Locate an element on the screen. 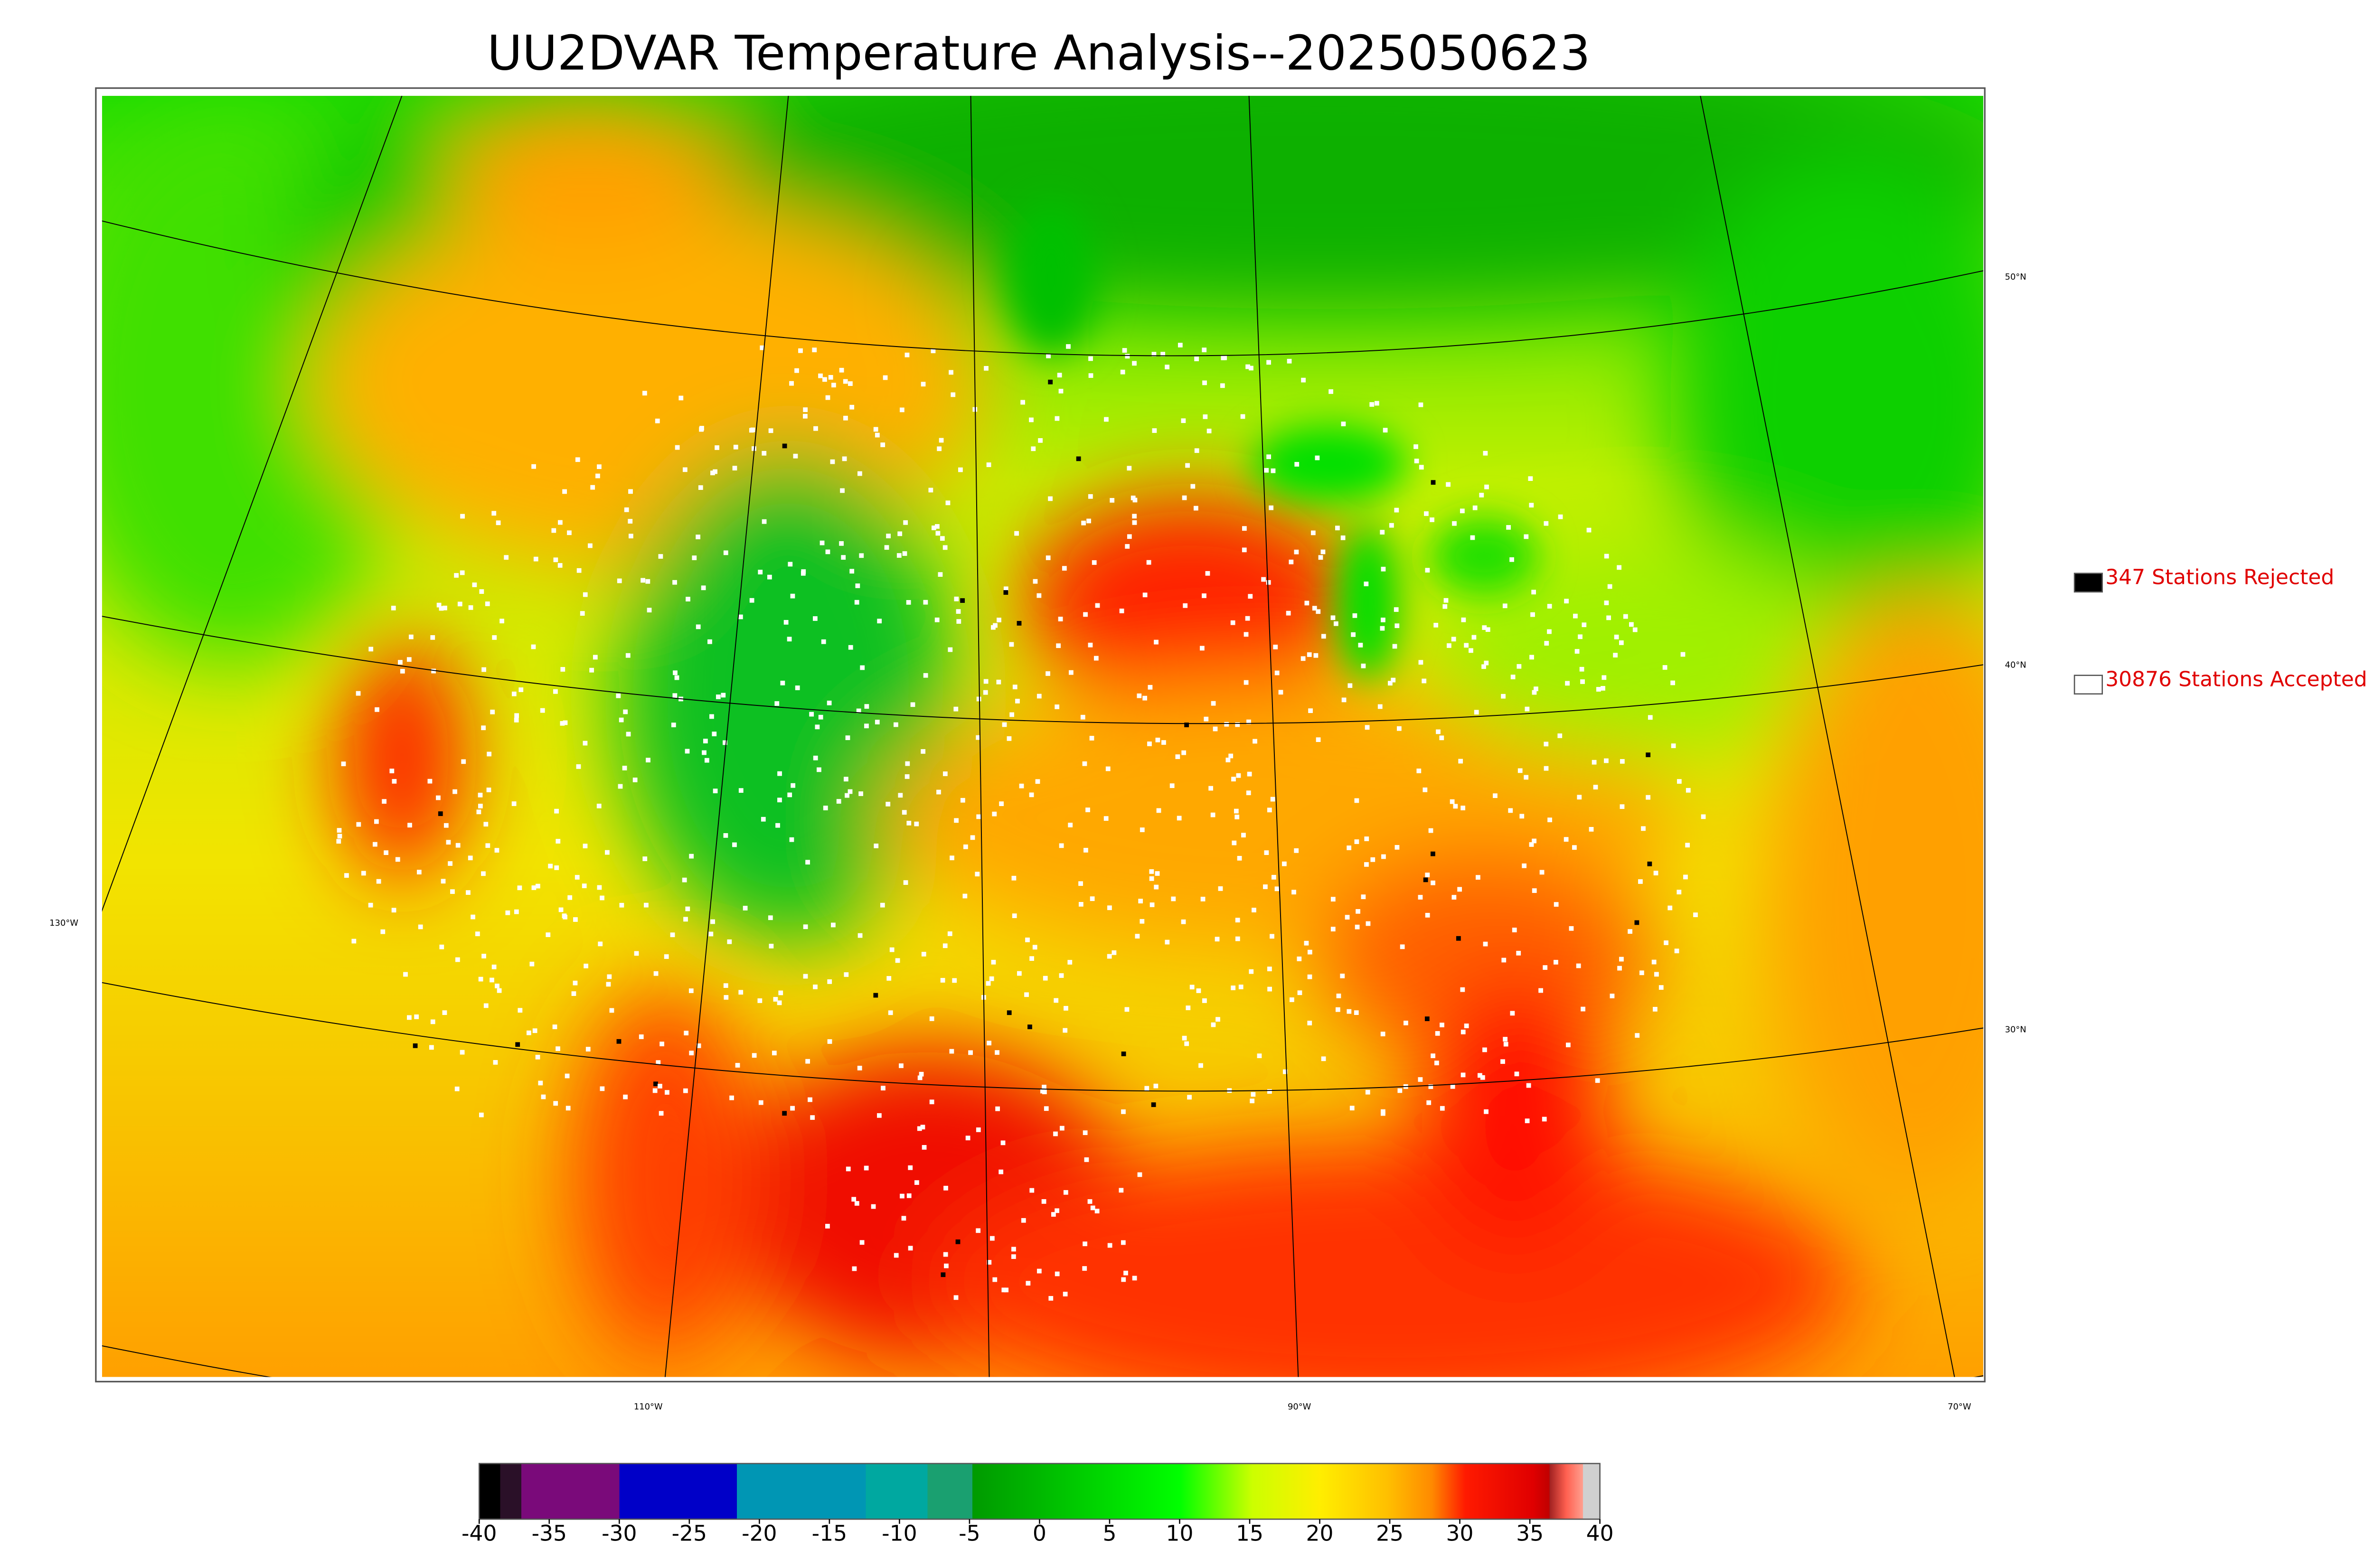 The image size is (2374, 1568). longitude-label: 110°W is located at coordinates (648, 1407).